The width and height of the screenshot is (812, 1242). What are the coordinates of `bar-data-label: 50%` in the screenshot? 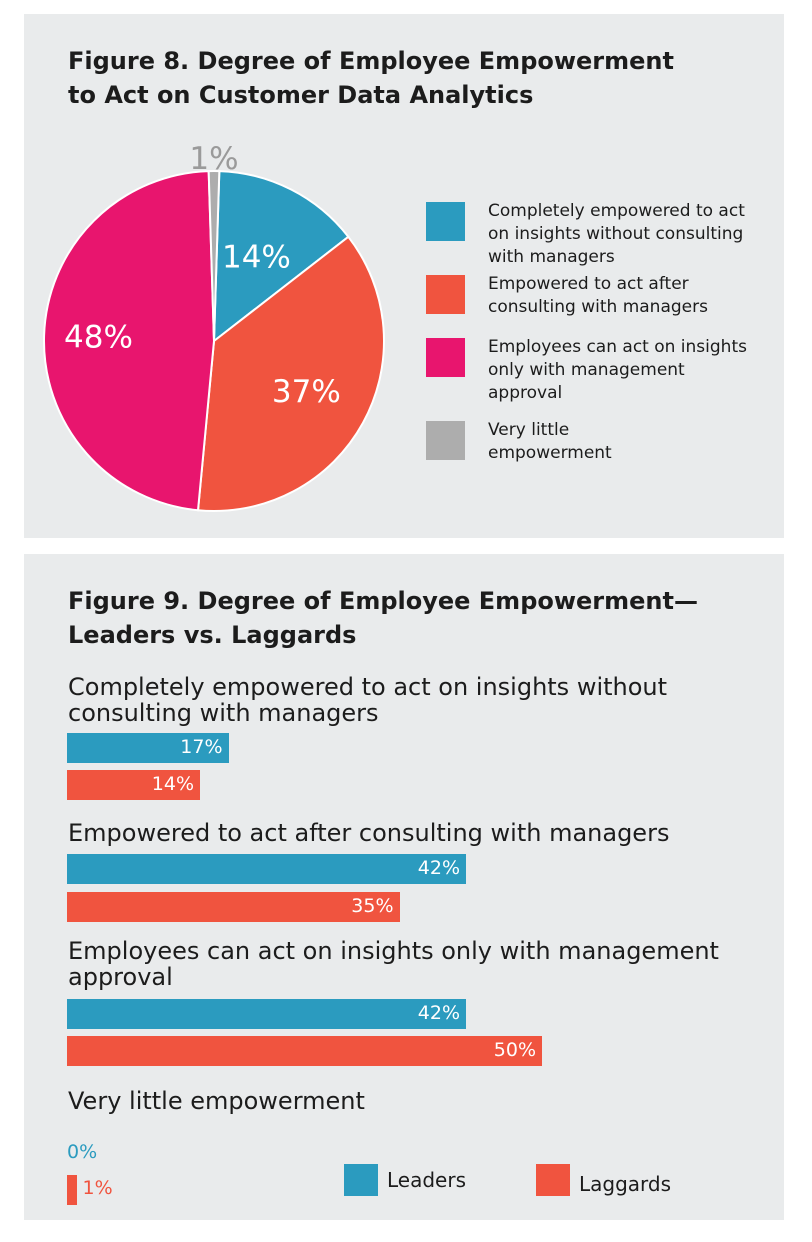 It's located at (514, 1050).